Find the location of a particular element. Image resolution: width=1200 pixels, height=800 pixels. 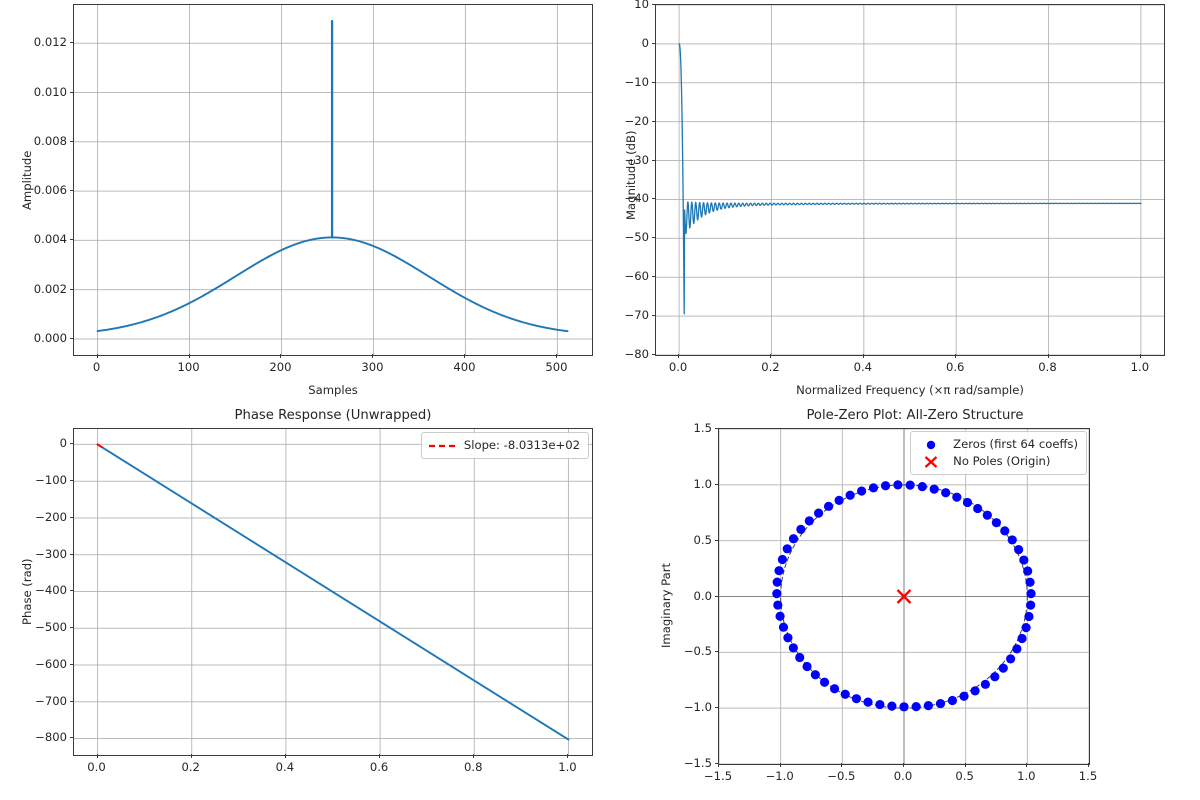

y-tick-label: −800 is located at coordinates (51, 737).